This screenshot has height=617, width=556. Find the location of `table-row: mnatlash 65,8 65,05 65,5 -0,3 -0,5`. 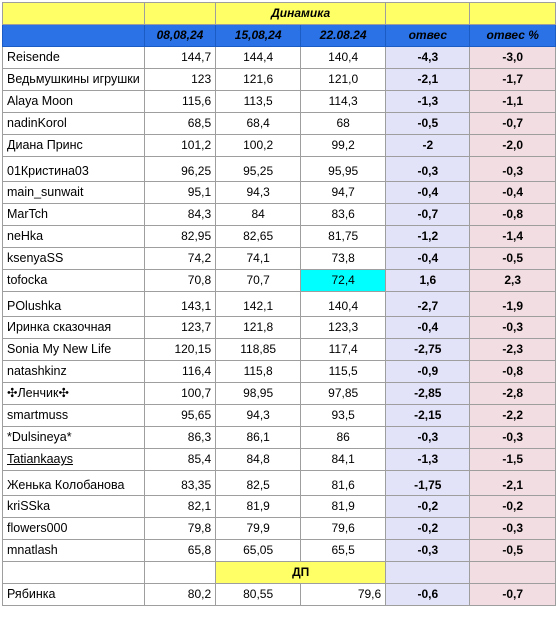

table-row: mnatlash 65,8 65,05 65,5 -0,3 -0,5 is located at coordinates (279, 550).